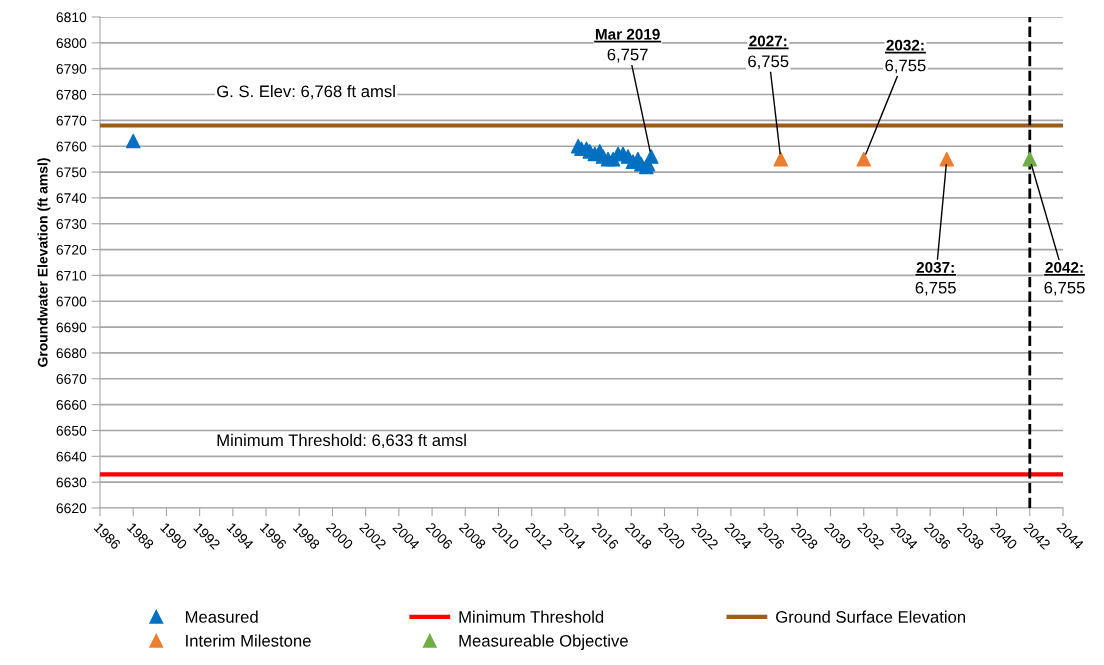 This screenshot has width=1104, height=665. Describe the element at coordinates (71, 146) in the screenshot. I see `y-tick-label: 6760` at that location.